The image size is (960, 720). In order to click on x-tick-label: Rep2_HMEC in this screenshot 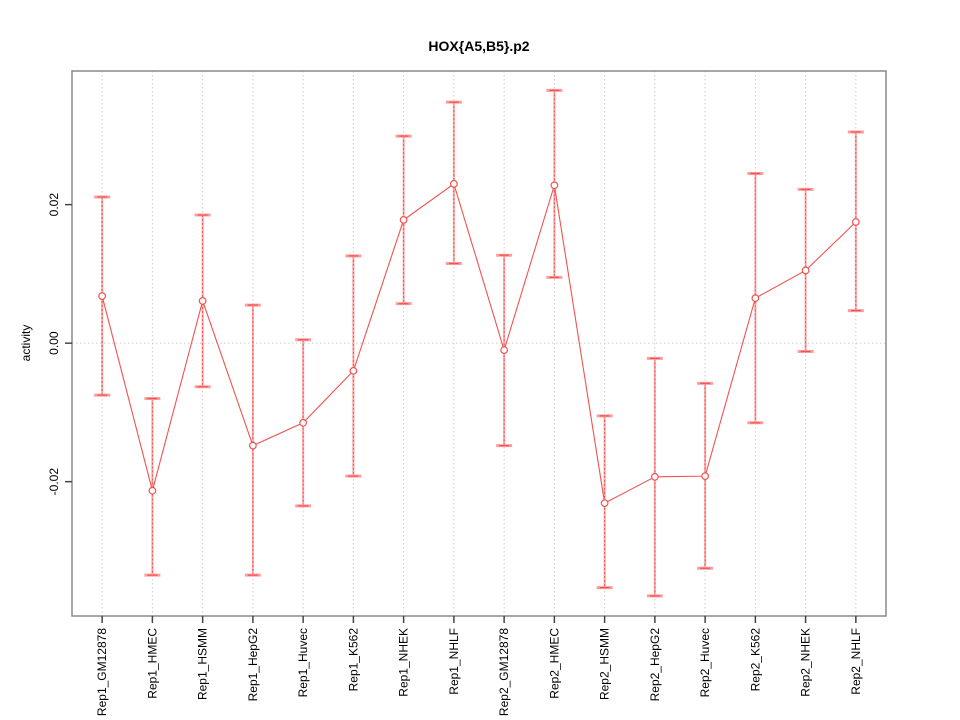, I will do `click(554, 663)`.